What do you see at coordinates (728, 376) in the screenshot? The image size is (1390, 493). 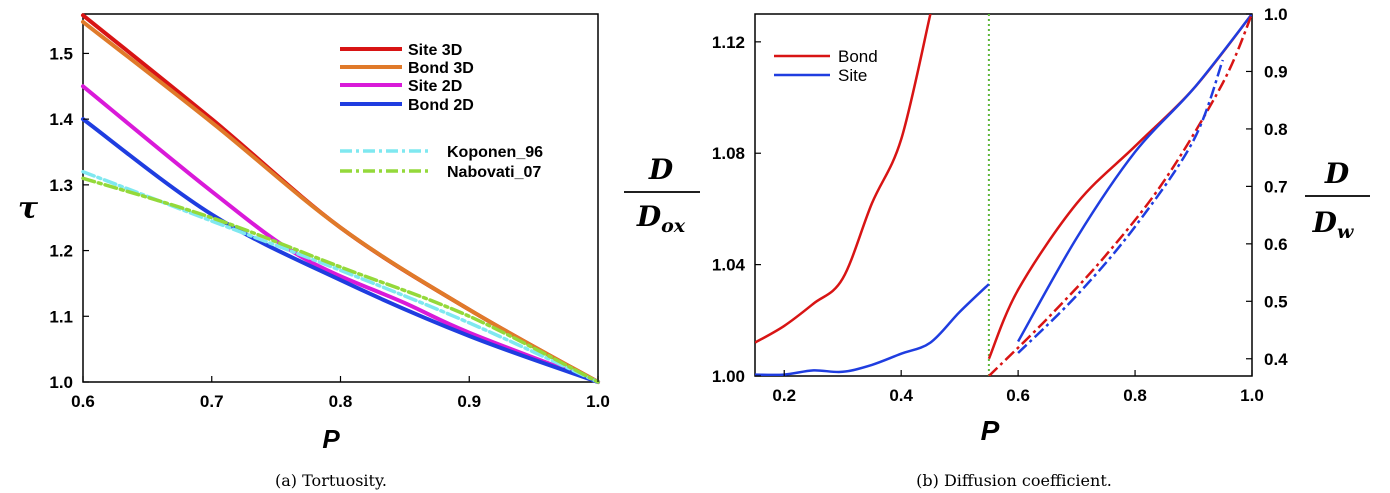 I see `y-left-tick-label: 1.00` at bounding box center [728, 376].